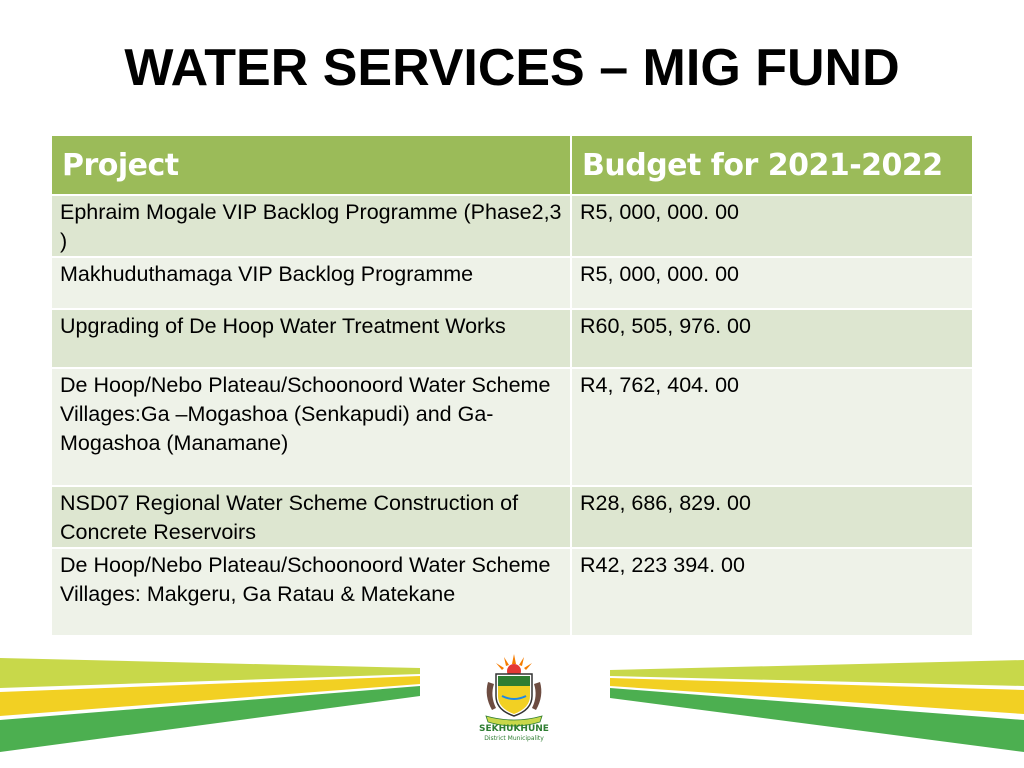 Image resolution: width=1024 pixels, height=768 pixels. I want to click on logo-name: SEKHUKHUNE, so click(514, 729).